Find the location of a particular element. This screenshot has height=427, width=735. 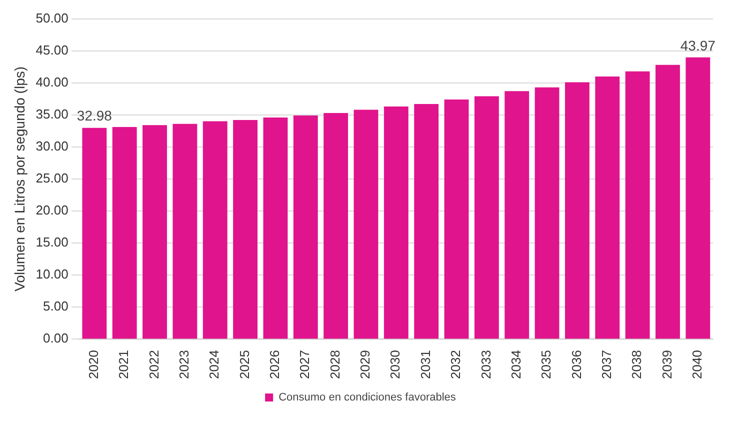

x-tick-label: 2026 is located at coordinates (274, 364).